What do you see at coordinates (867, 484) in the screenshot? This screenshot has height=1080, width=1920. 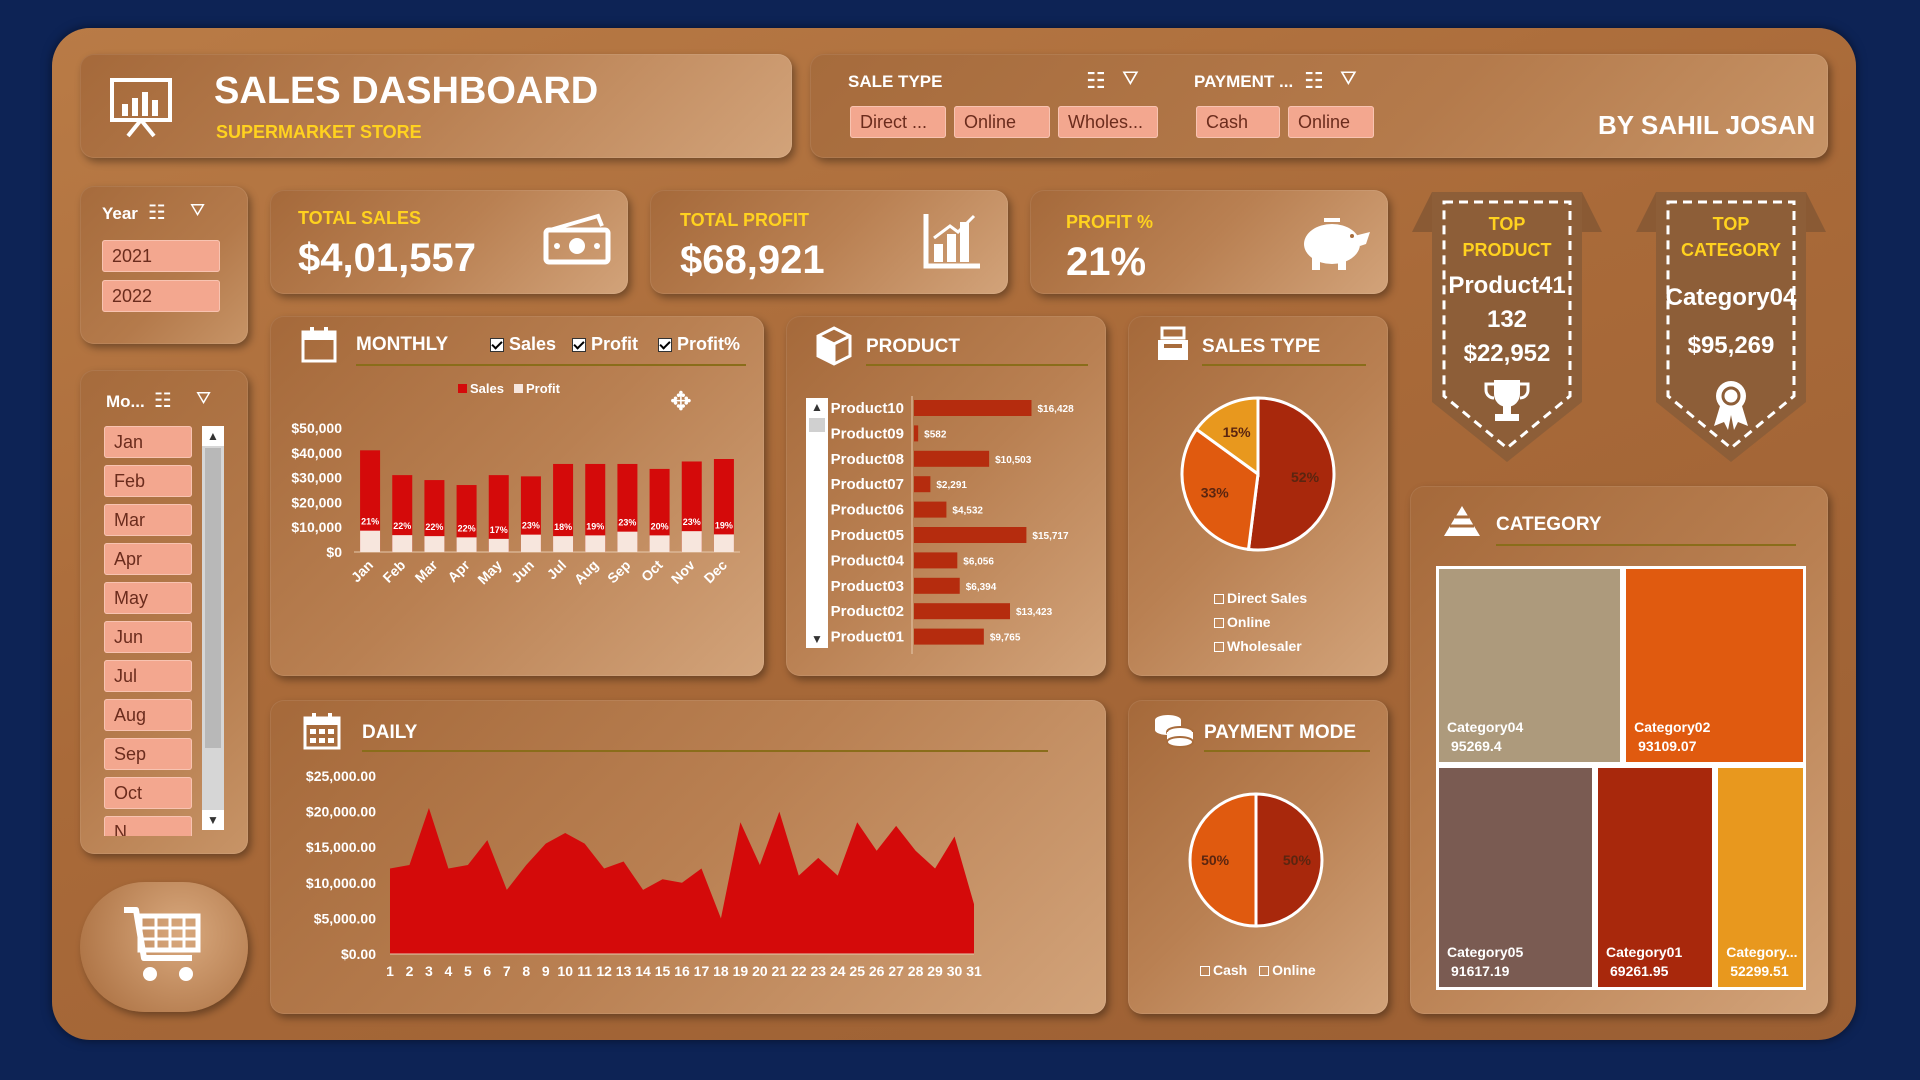 I see `product-label: Product07` at bounding box center [867, 484].